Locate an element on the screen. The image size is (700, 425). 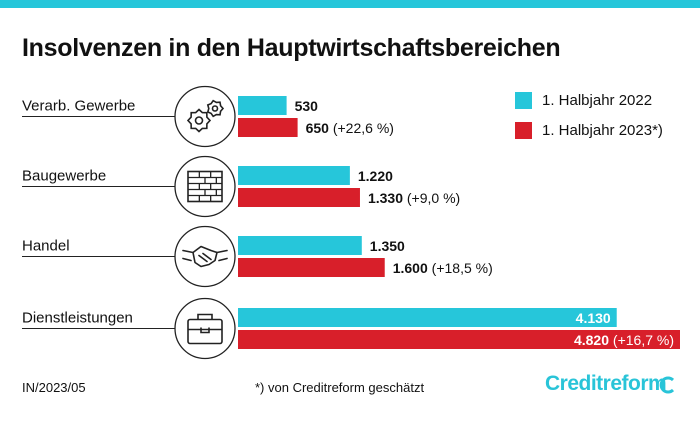
gears-icon is located at coordinates (205, 116).